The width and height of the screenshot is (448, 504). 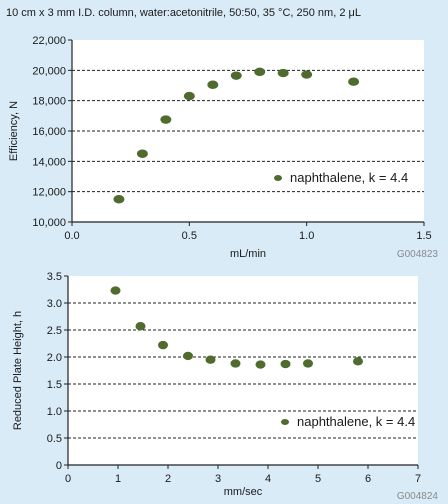 I want to click on x-tick-label: 1.5, so click(x=423, y=236).